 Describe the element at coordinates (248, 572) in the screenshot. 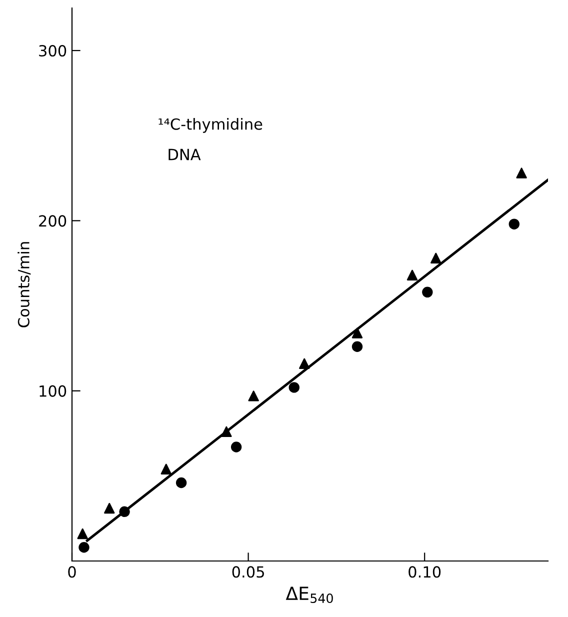

I see `x-tick-label: 0.05` at that location.